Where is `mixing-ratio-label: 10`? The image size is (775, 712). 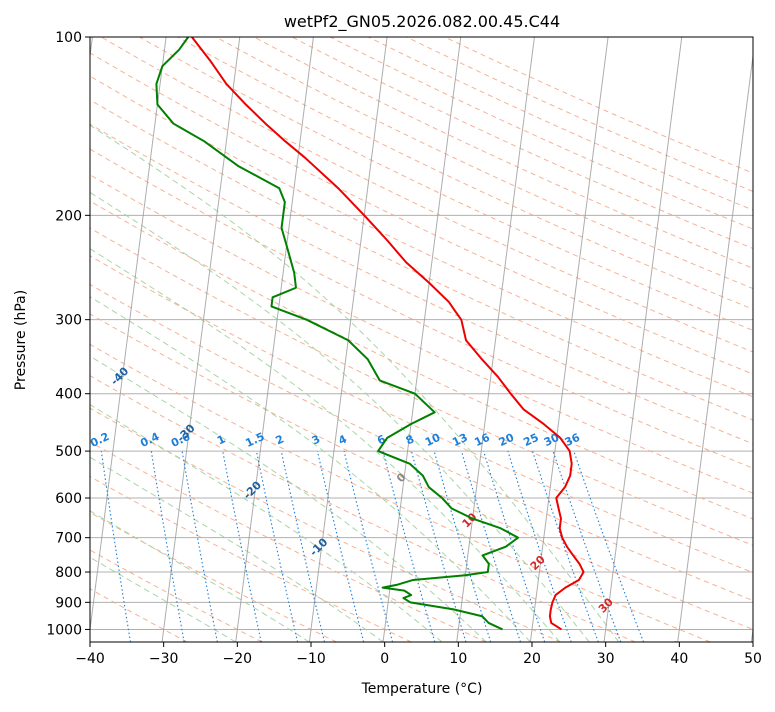
mixing-ratio-label: 10 is located at coordinates (433, 440).